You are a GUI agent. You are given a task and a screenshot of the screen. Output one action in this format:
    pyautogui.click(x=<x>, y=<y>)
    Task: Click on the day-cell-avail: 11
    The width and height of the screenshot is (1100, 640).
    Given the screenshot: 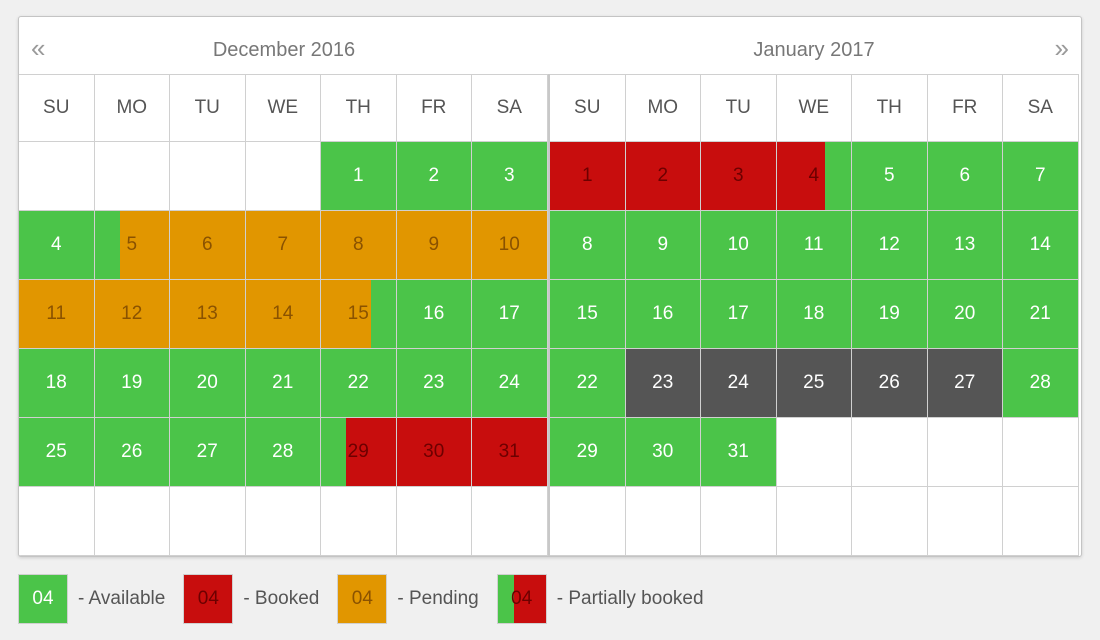 What is the action you would take?
    pyautogui.click(x=814, y=245)
    